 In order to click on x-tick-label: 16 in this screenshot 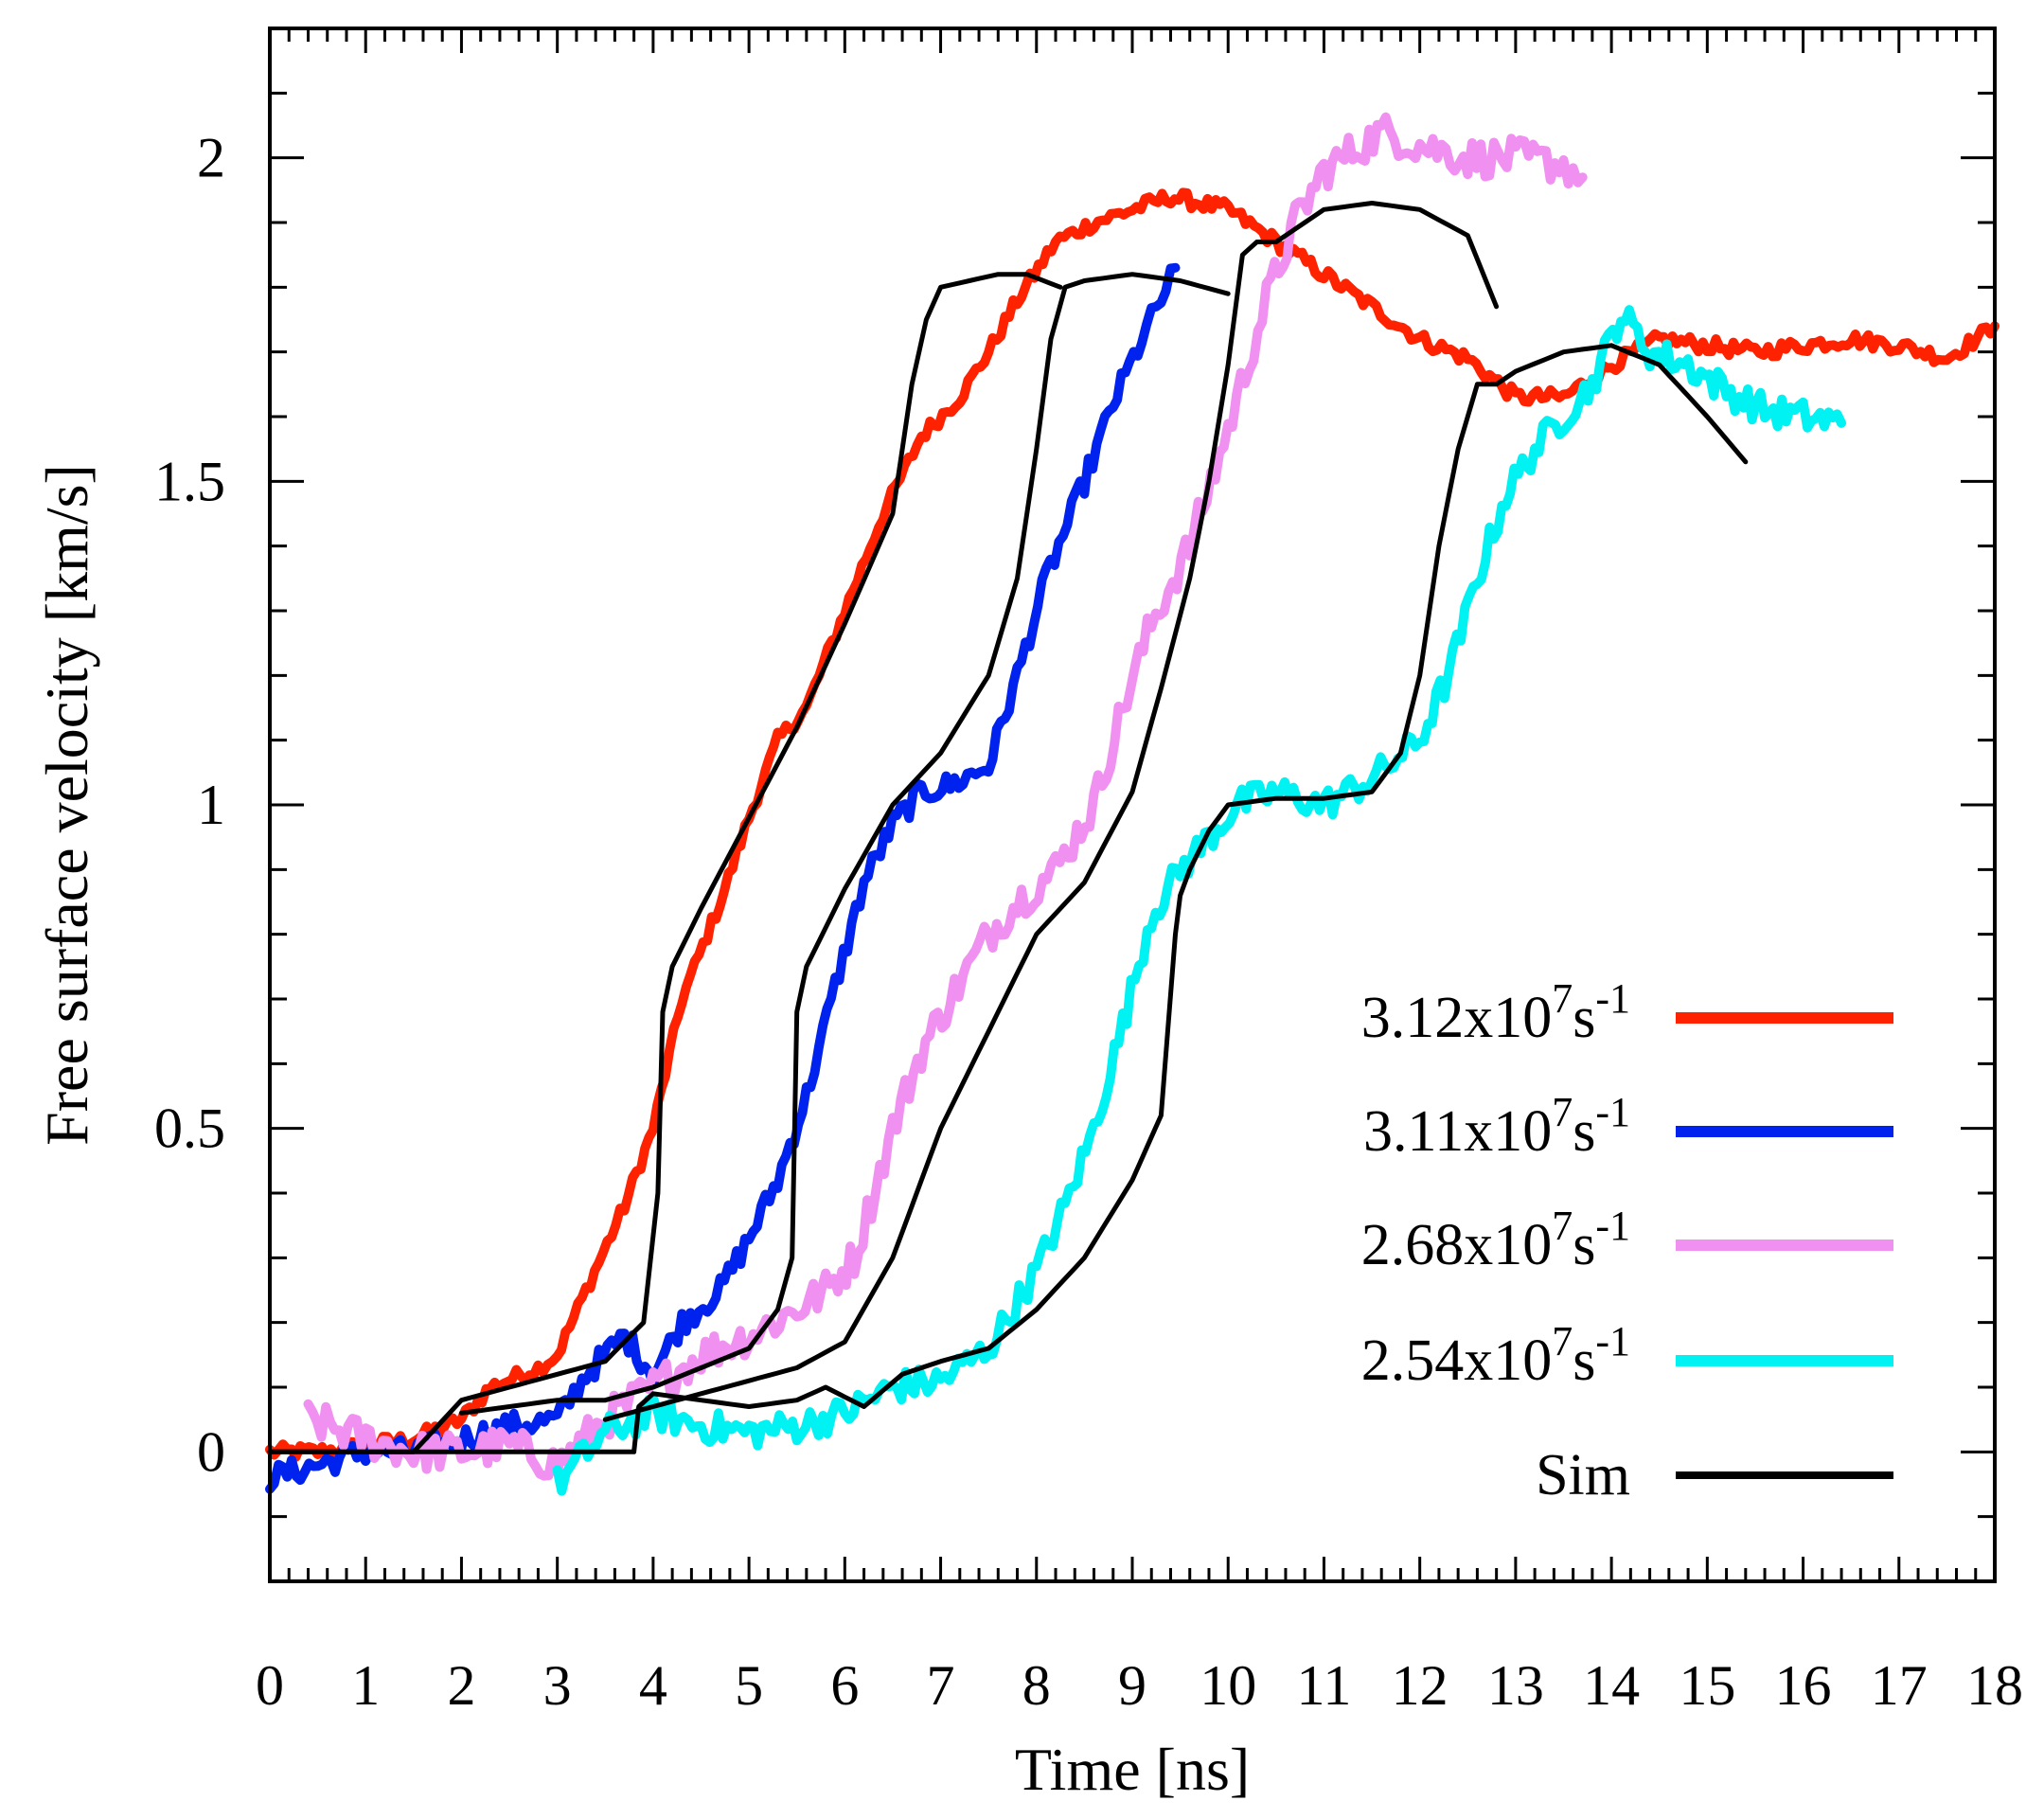, I will do `click(1803, 1685)`.